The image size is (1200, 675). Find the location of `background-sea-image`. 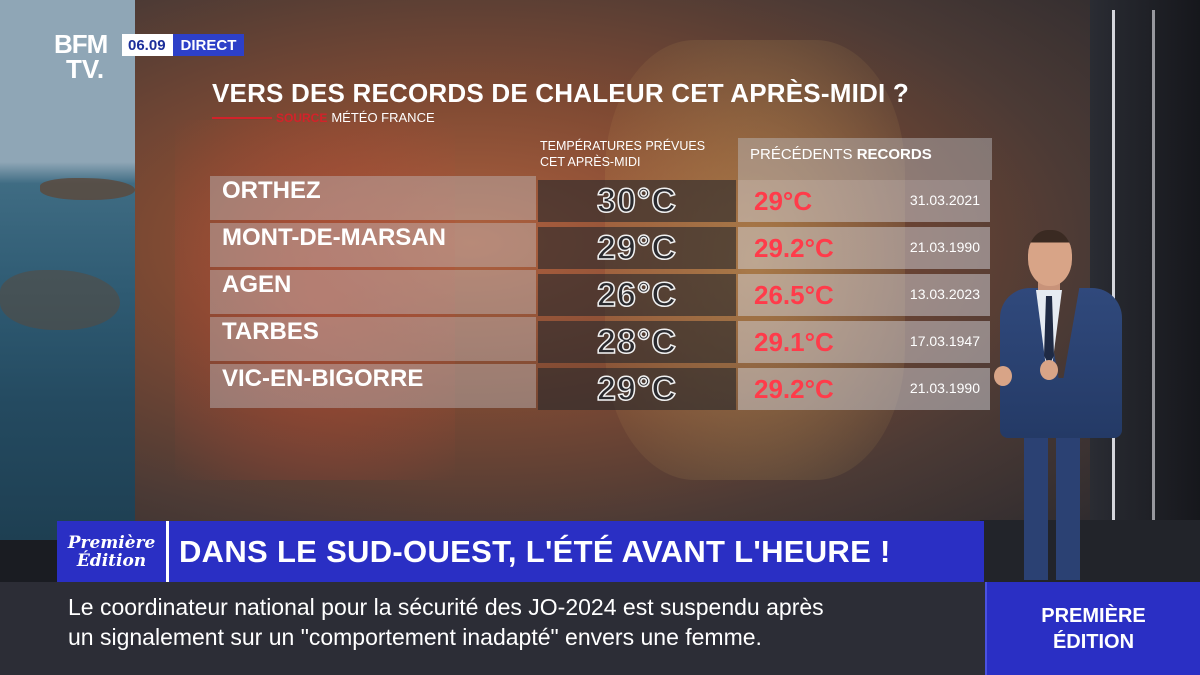

background-sea-image is located at coordinates (70, 270).